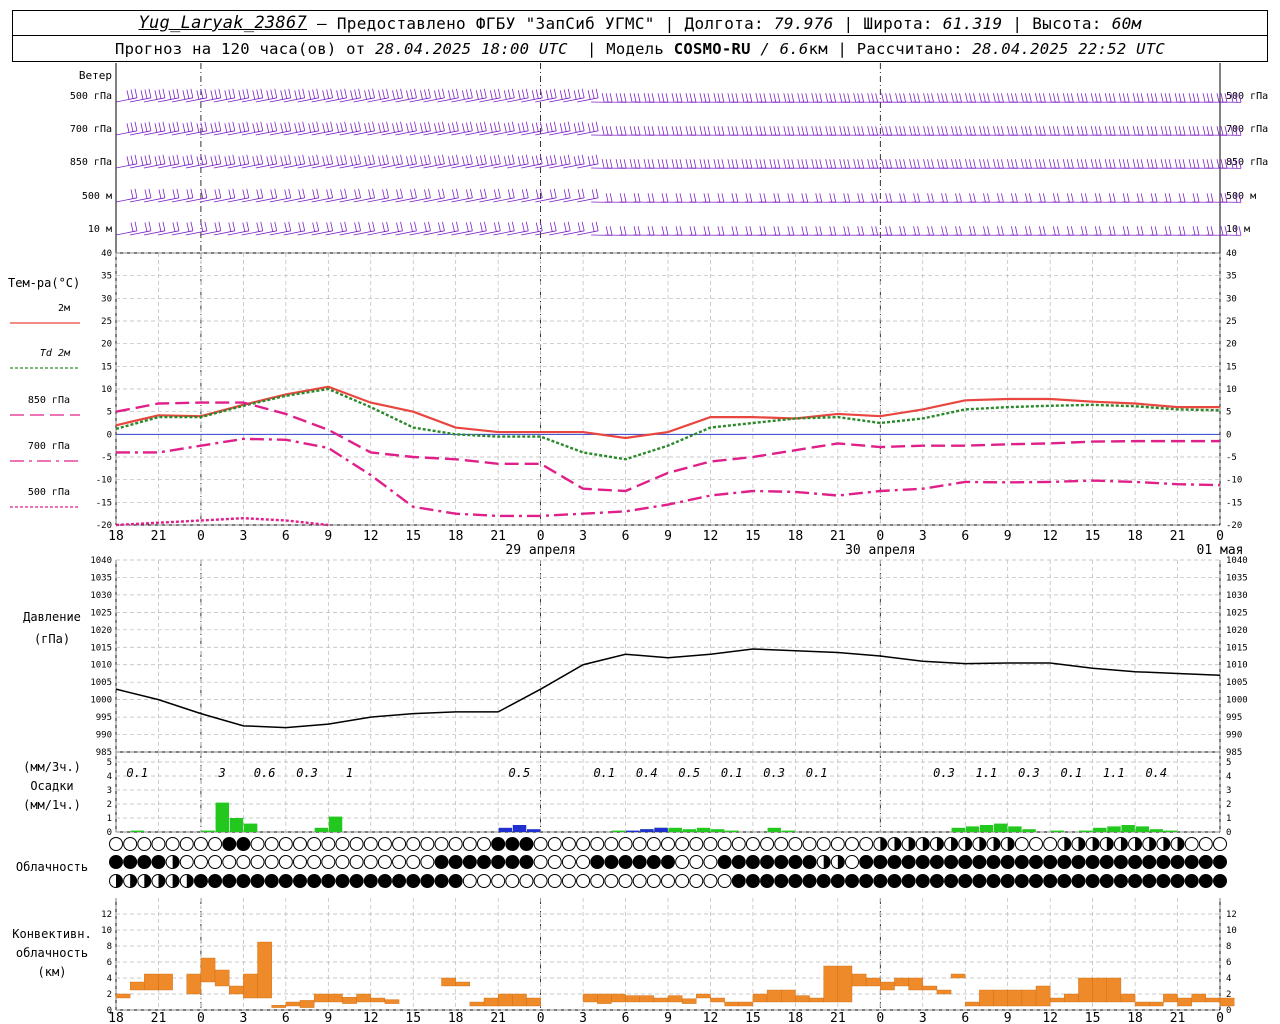 The height and width of the screenshot is (1024, 1280). I want to click on conv-ytick: 2, so click(109, 995).